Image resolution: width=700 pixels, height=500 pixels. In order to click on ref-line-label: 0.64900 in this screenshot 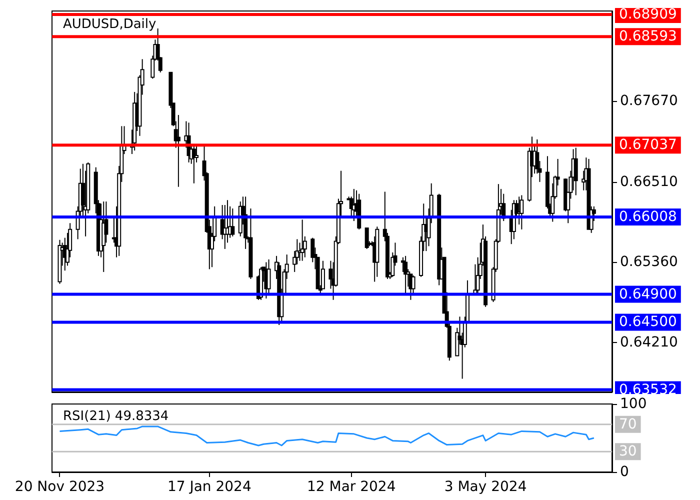, I will do `click(648, 294)`.